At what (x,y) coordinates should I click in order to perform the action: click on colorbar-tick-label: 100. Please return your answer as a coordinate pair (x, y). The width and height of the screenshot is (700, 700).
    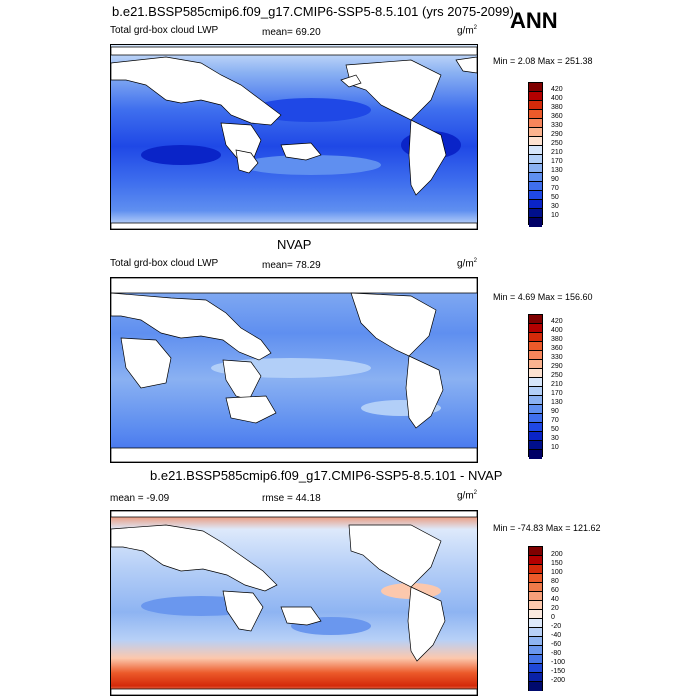
    Looking at the image, I should click on (557, 572).